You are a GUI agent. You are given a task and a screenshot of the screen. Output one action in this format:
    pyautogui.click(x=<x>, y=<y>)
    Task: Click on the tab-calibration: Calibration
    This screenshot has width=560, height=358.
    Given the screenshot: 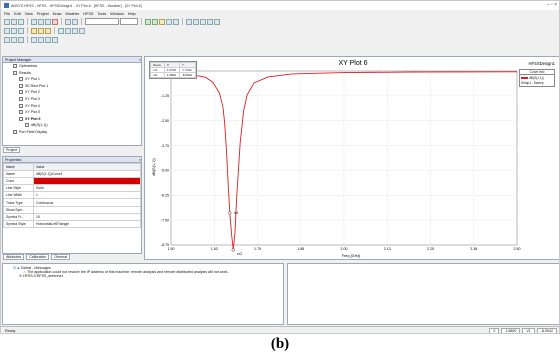 What is the action you would take?
    pyautogui.click(x=38, y=257)
    